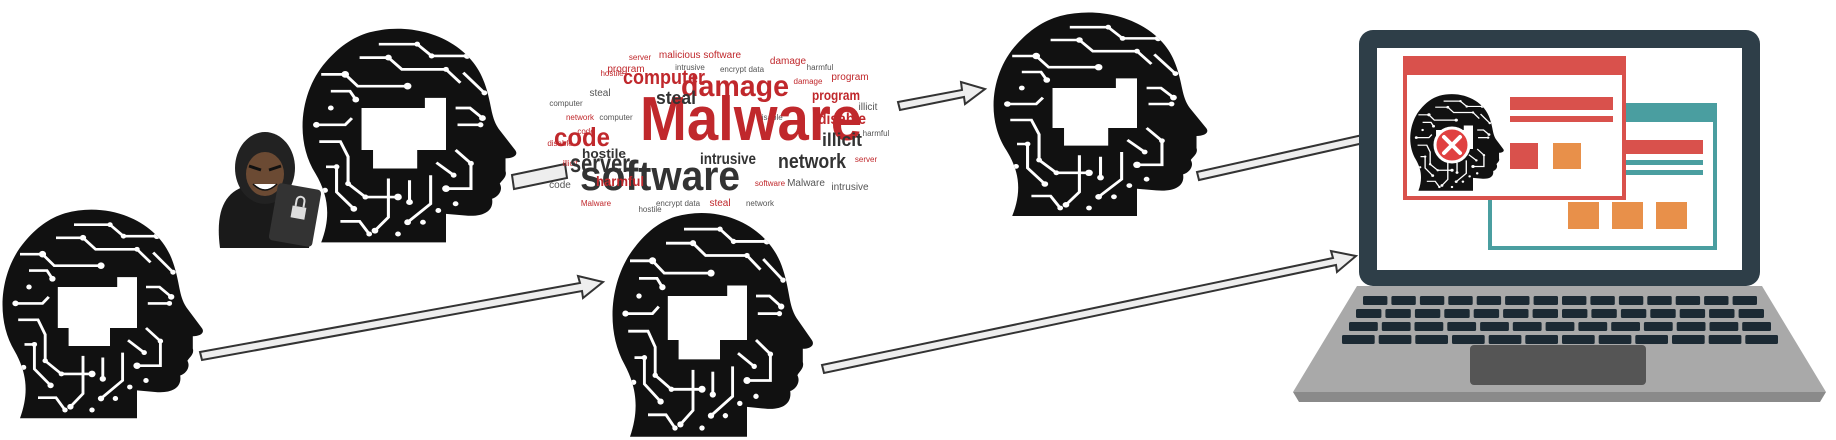 The image size is (1836, 440). Describe the element at coordinates (770, 183) in the screenshot. I see `wordcloud-small-word: software` at that location.